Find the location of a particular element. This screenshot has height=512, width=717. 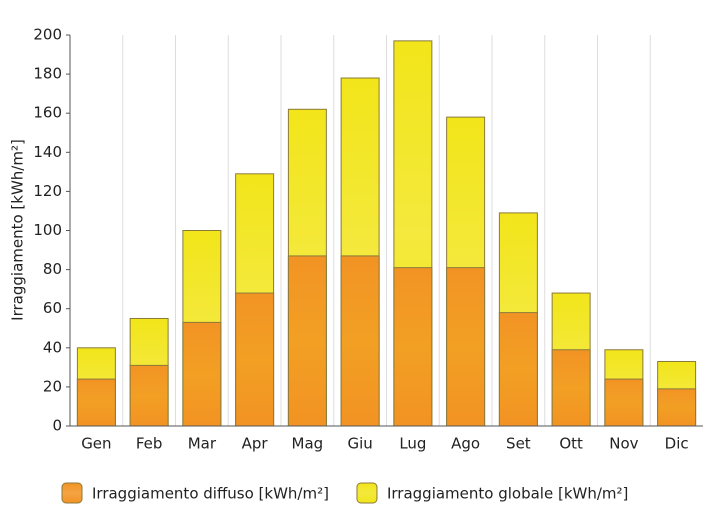

y-tick-label: 120 is located at coordinates (47, 191).